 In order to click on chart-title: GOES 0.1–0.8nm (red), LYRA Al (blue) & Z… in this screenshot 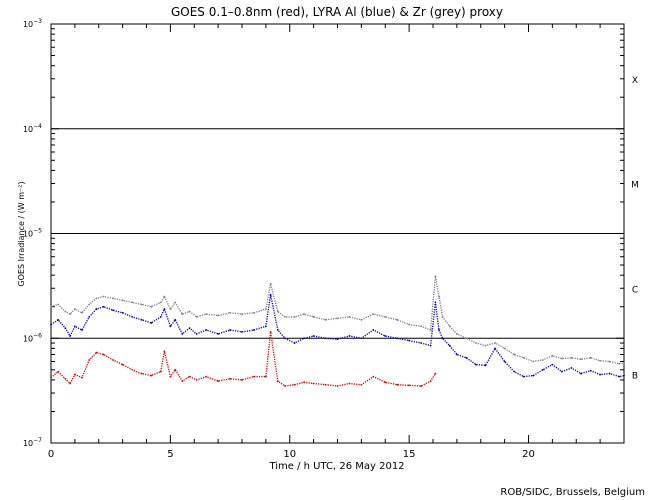, I will do `click(337, 12)`.